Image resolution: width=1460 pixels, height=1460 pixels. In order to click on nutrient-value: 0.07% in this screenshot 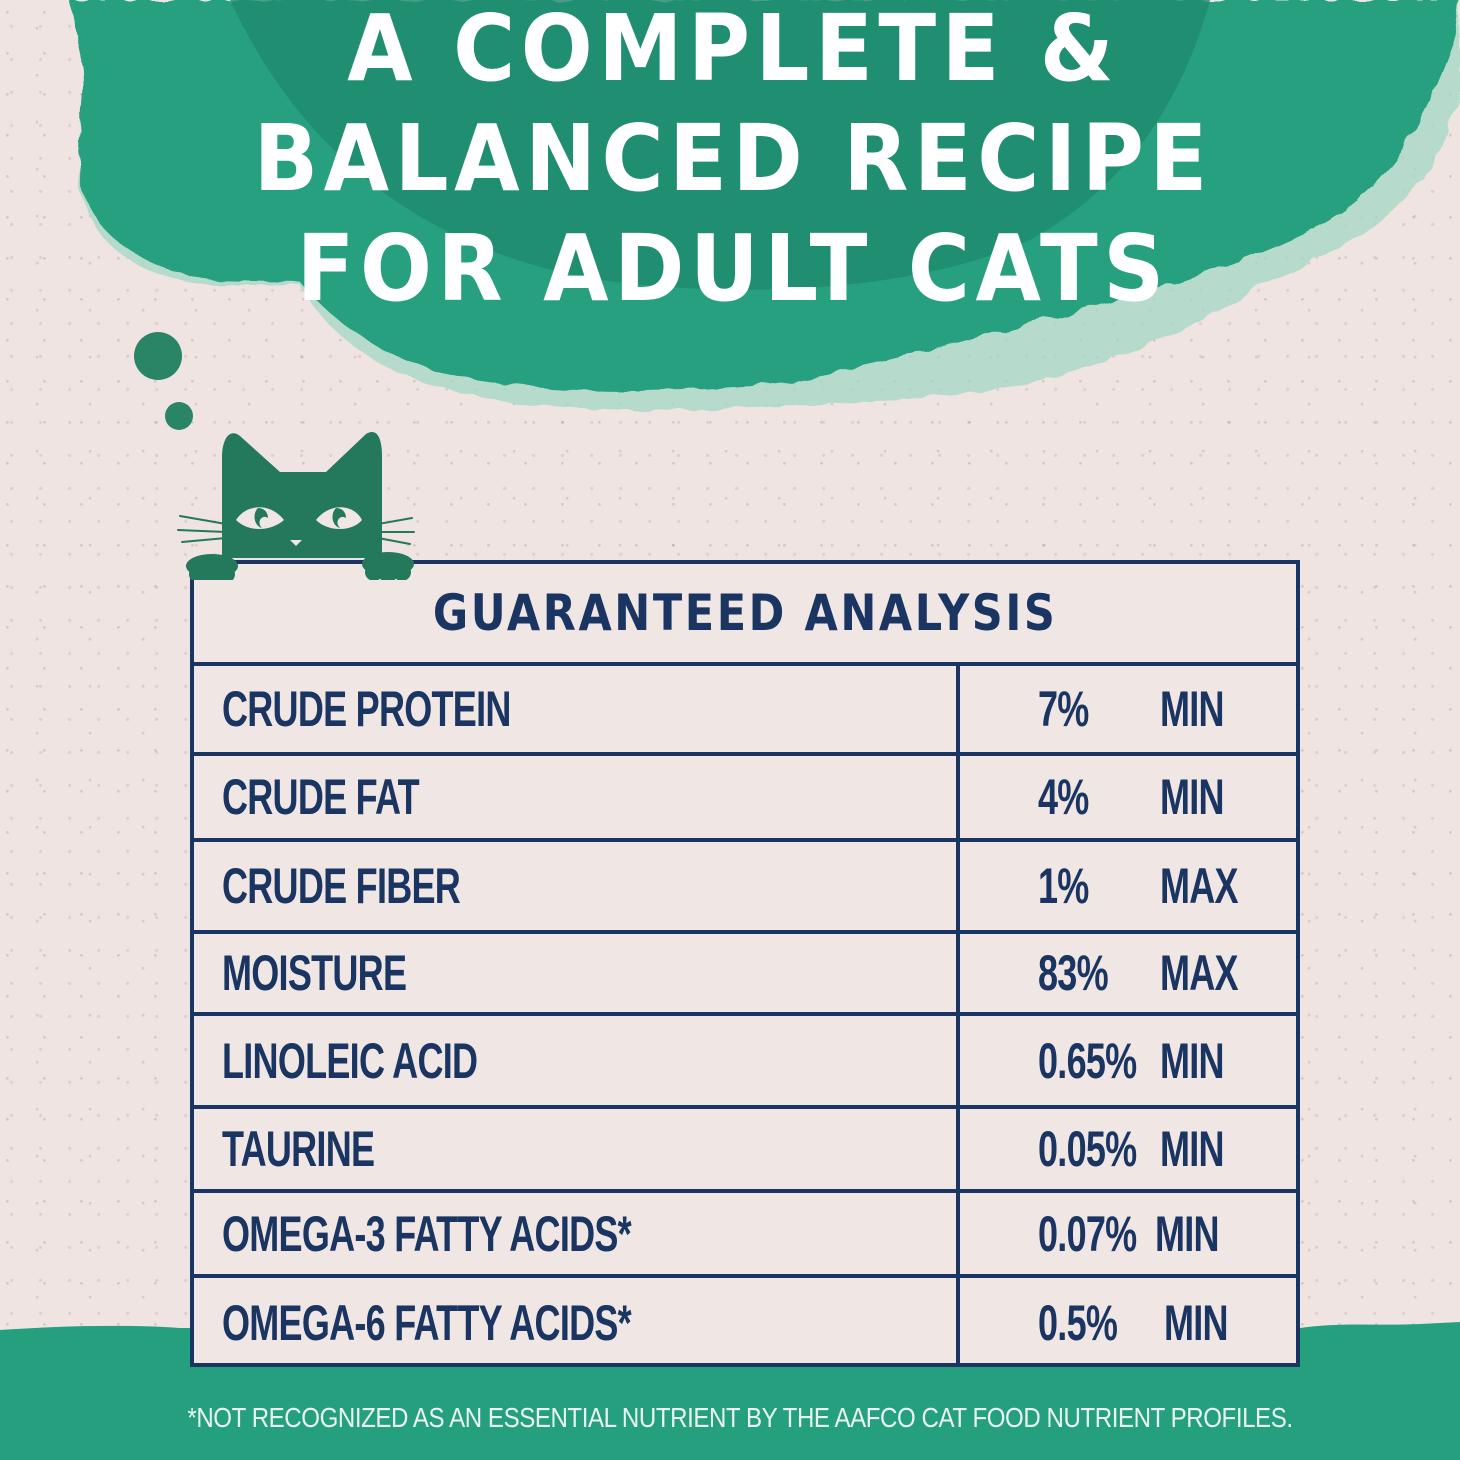, I will do `click(1087, 1233)`.